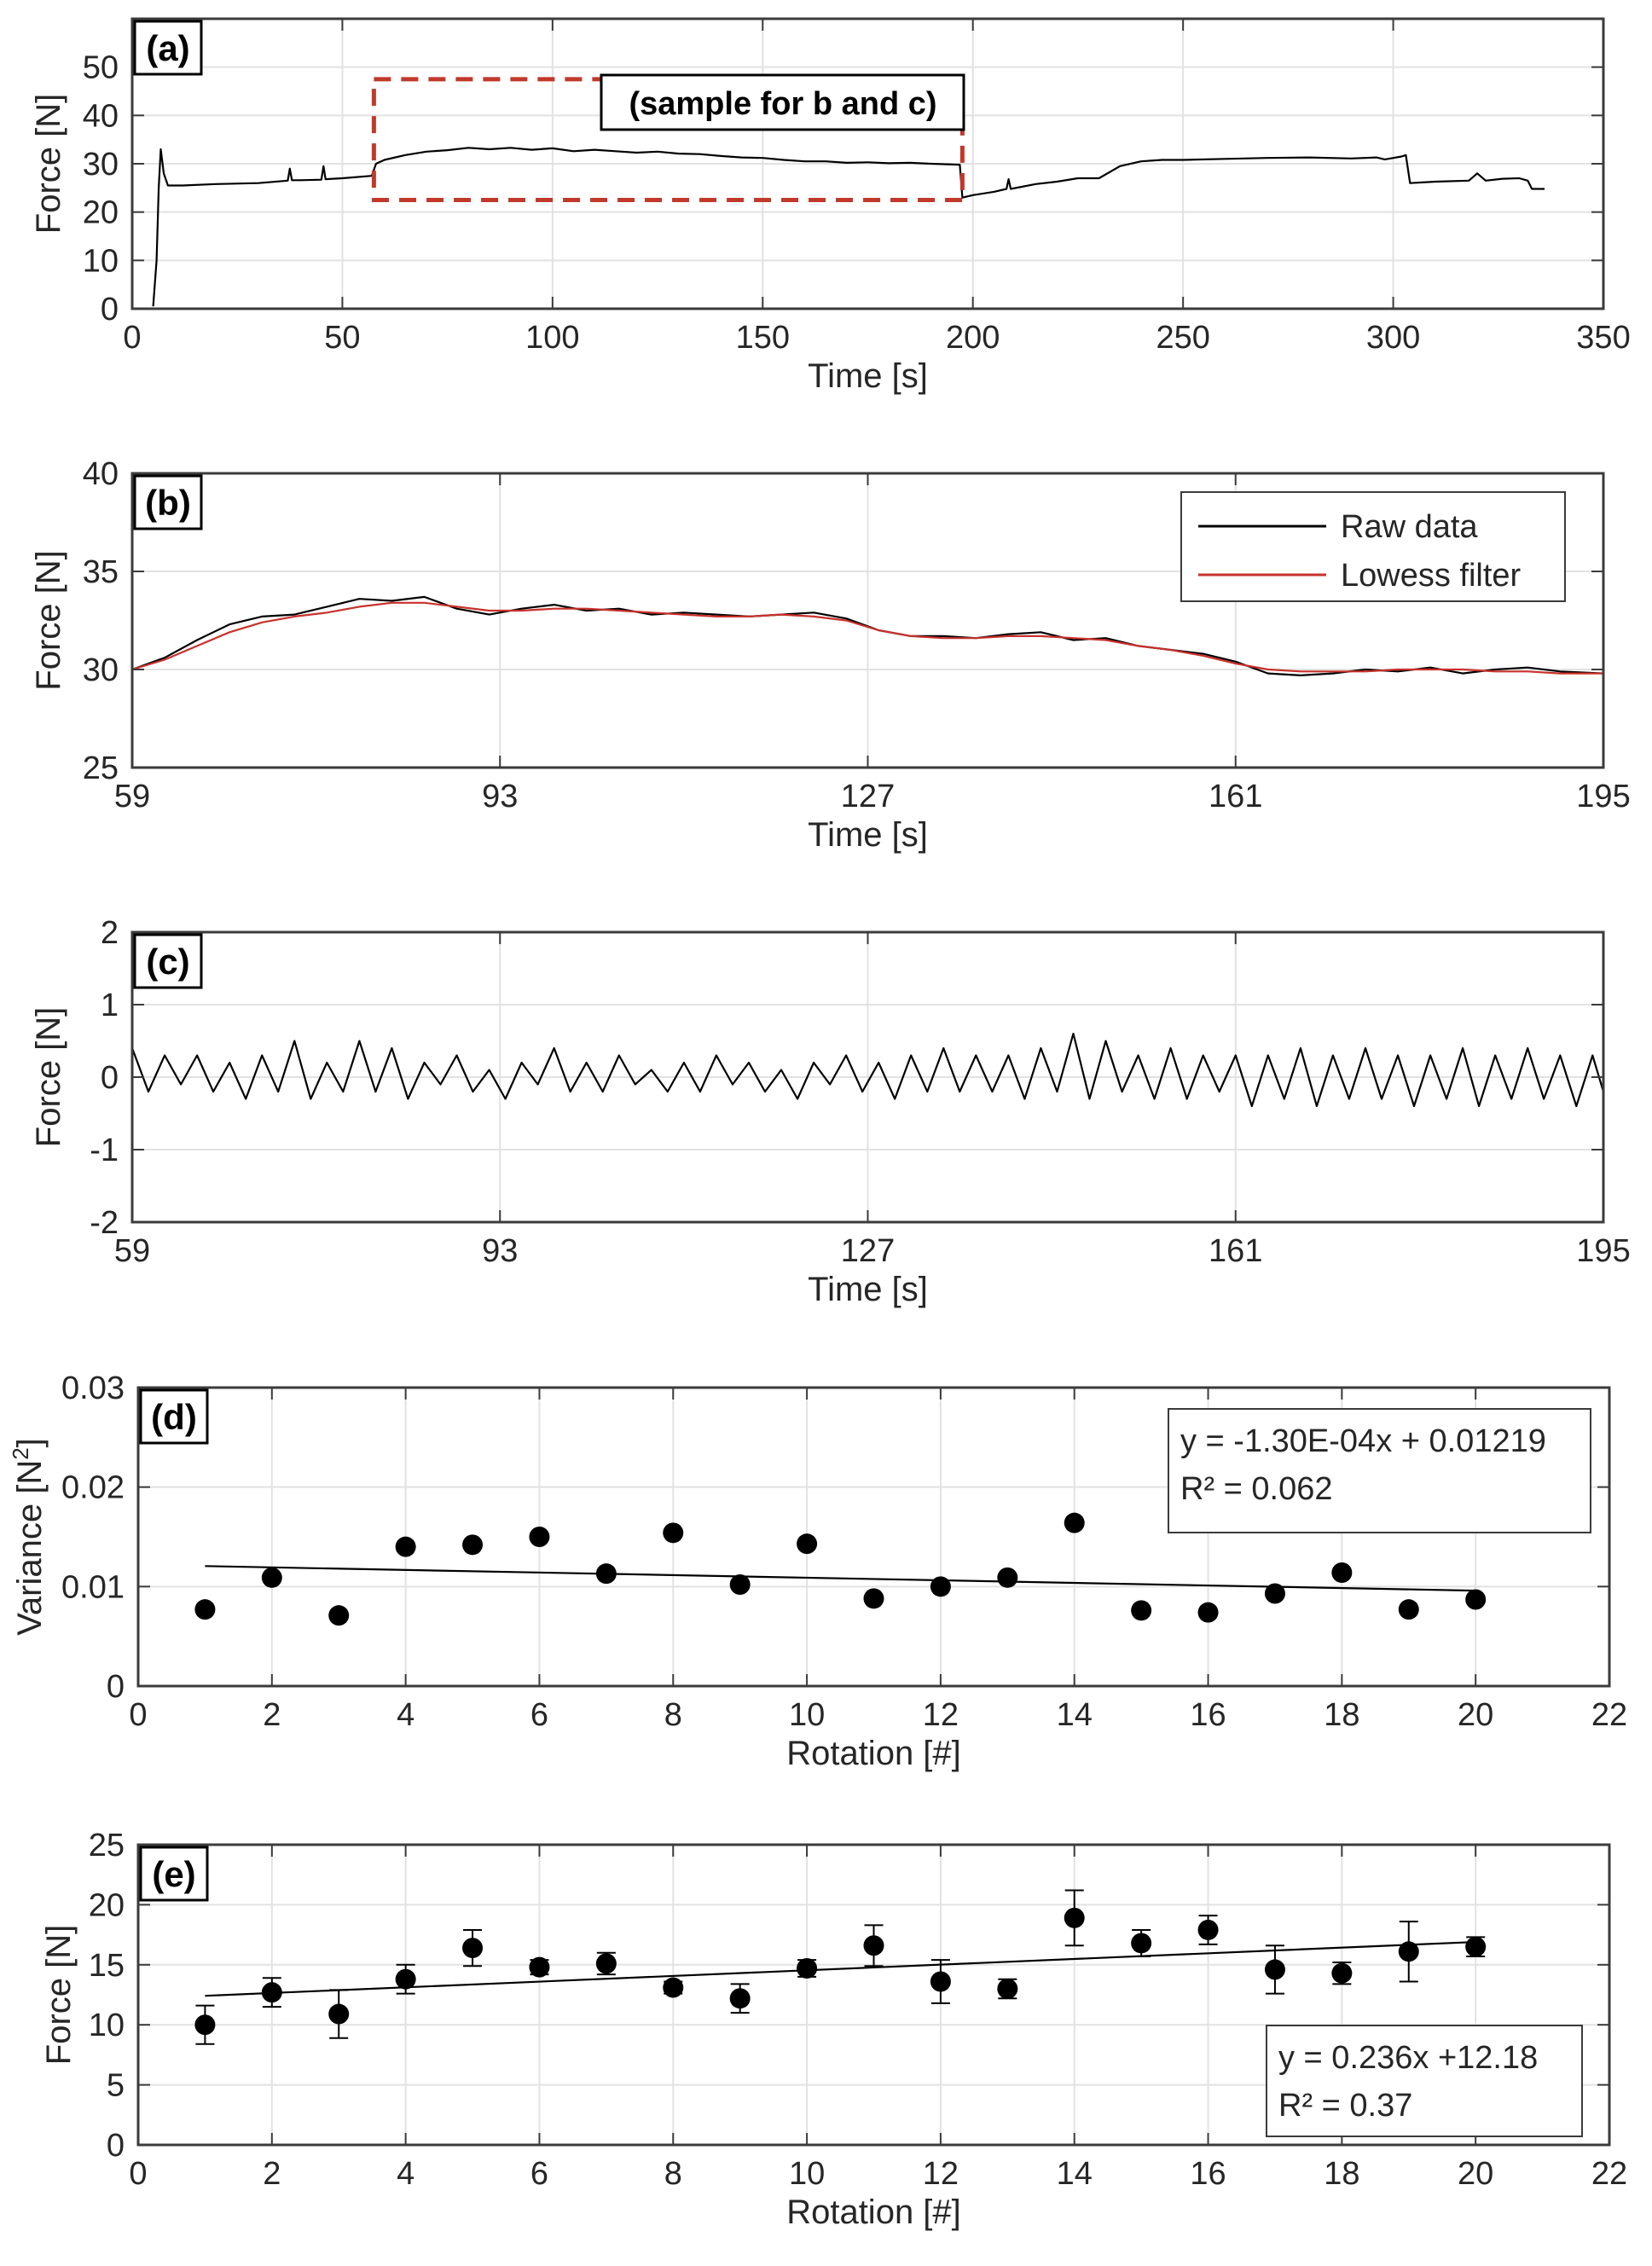  Describe the element at coordinates (1431, 576) in the screenshot. I see `legend-entry: Lowess filter` at that location.